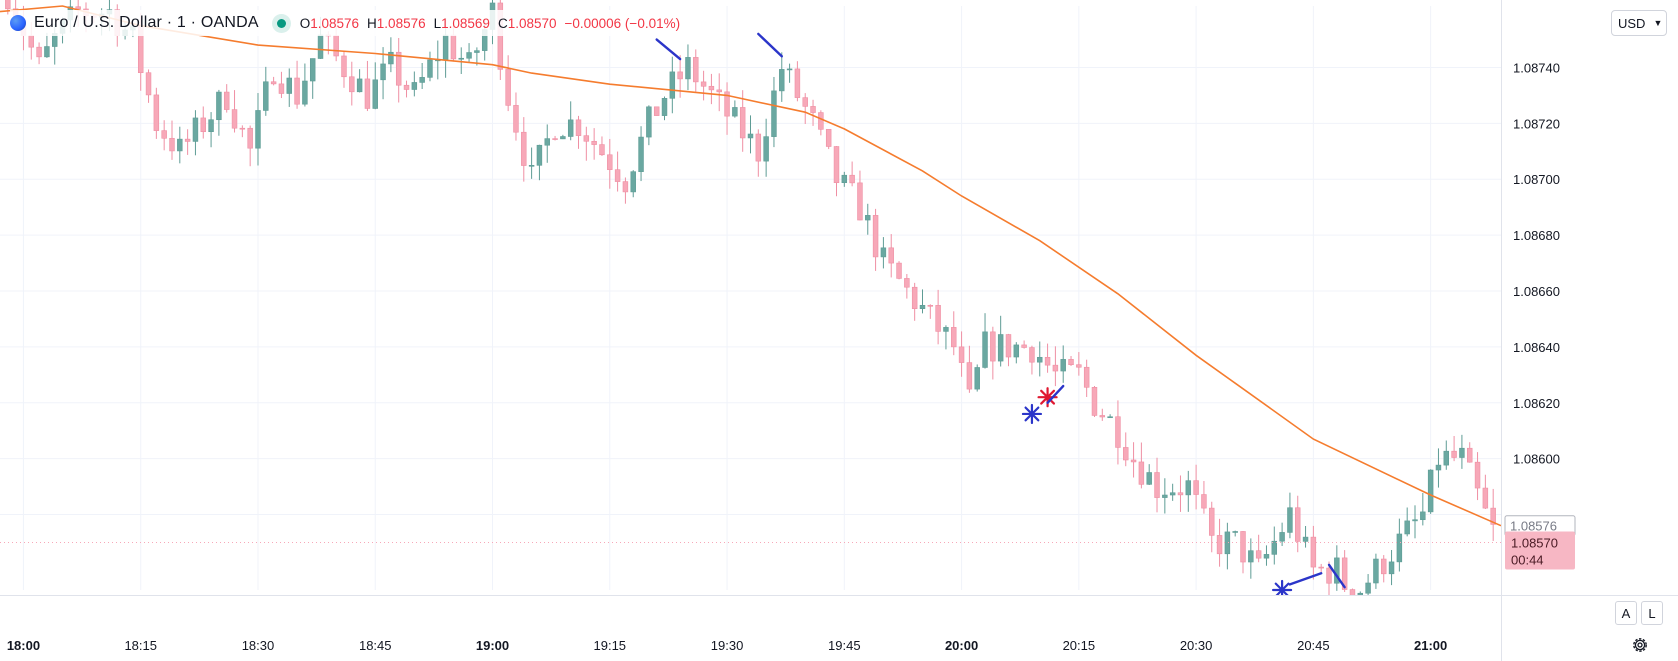 Image resolution: width=1678 pixels, height=661 pixels. I want to click on gear-icon, so click(1640, 645).